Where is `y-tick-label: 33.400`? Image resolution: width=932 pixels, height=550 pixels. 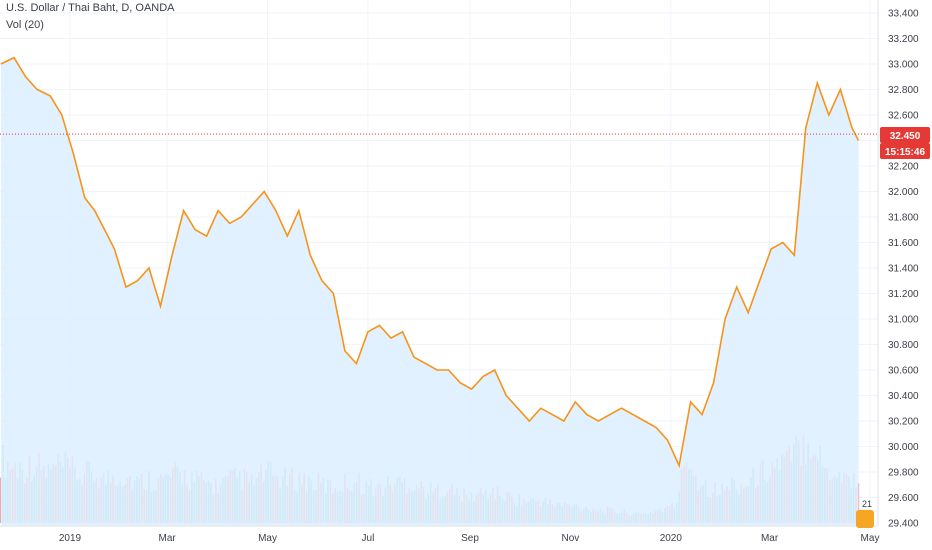
y-tick-label: 33.400 is located at coordinates (903, 14).